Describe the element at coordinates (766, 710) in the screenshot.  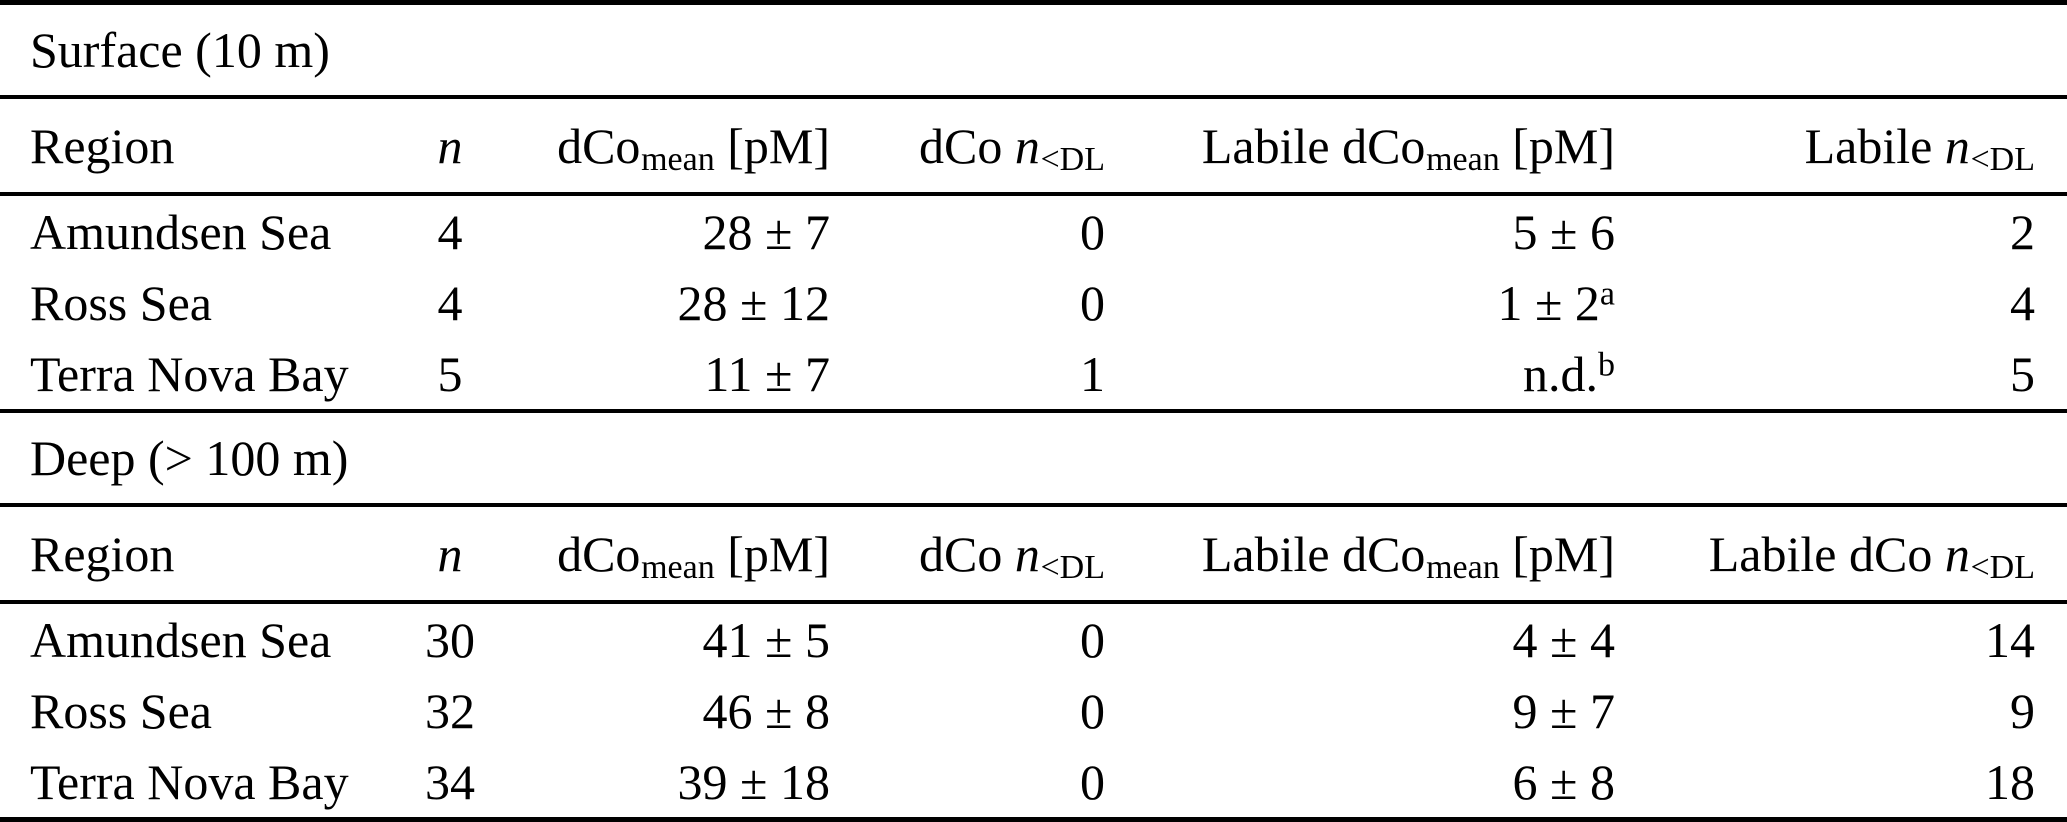
I see `cell-text: 46 ± 8` at that location.